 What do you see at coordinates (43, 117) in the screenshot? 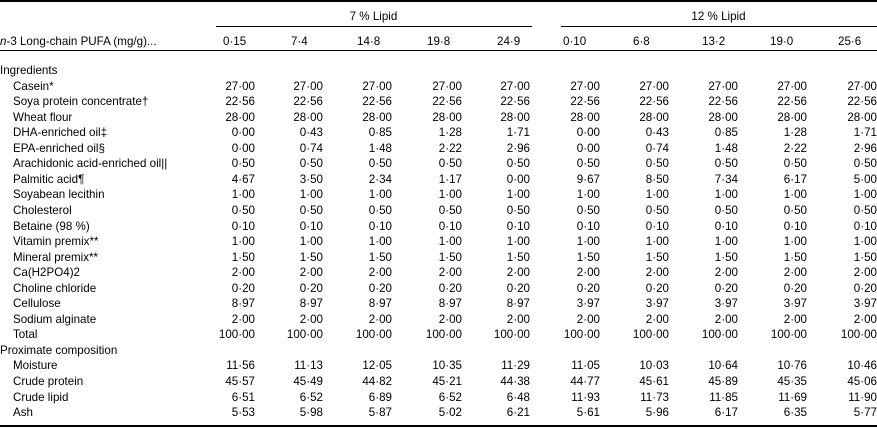
I see `row-label: Wheat flour` at bounding box center [43, 117].